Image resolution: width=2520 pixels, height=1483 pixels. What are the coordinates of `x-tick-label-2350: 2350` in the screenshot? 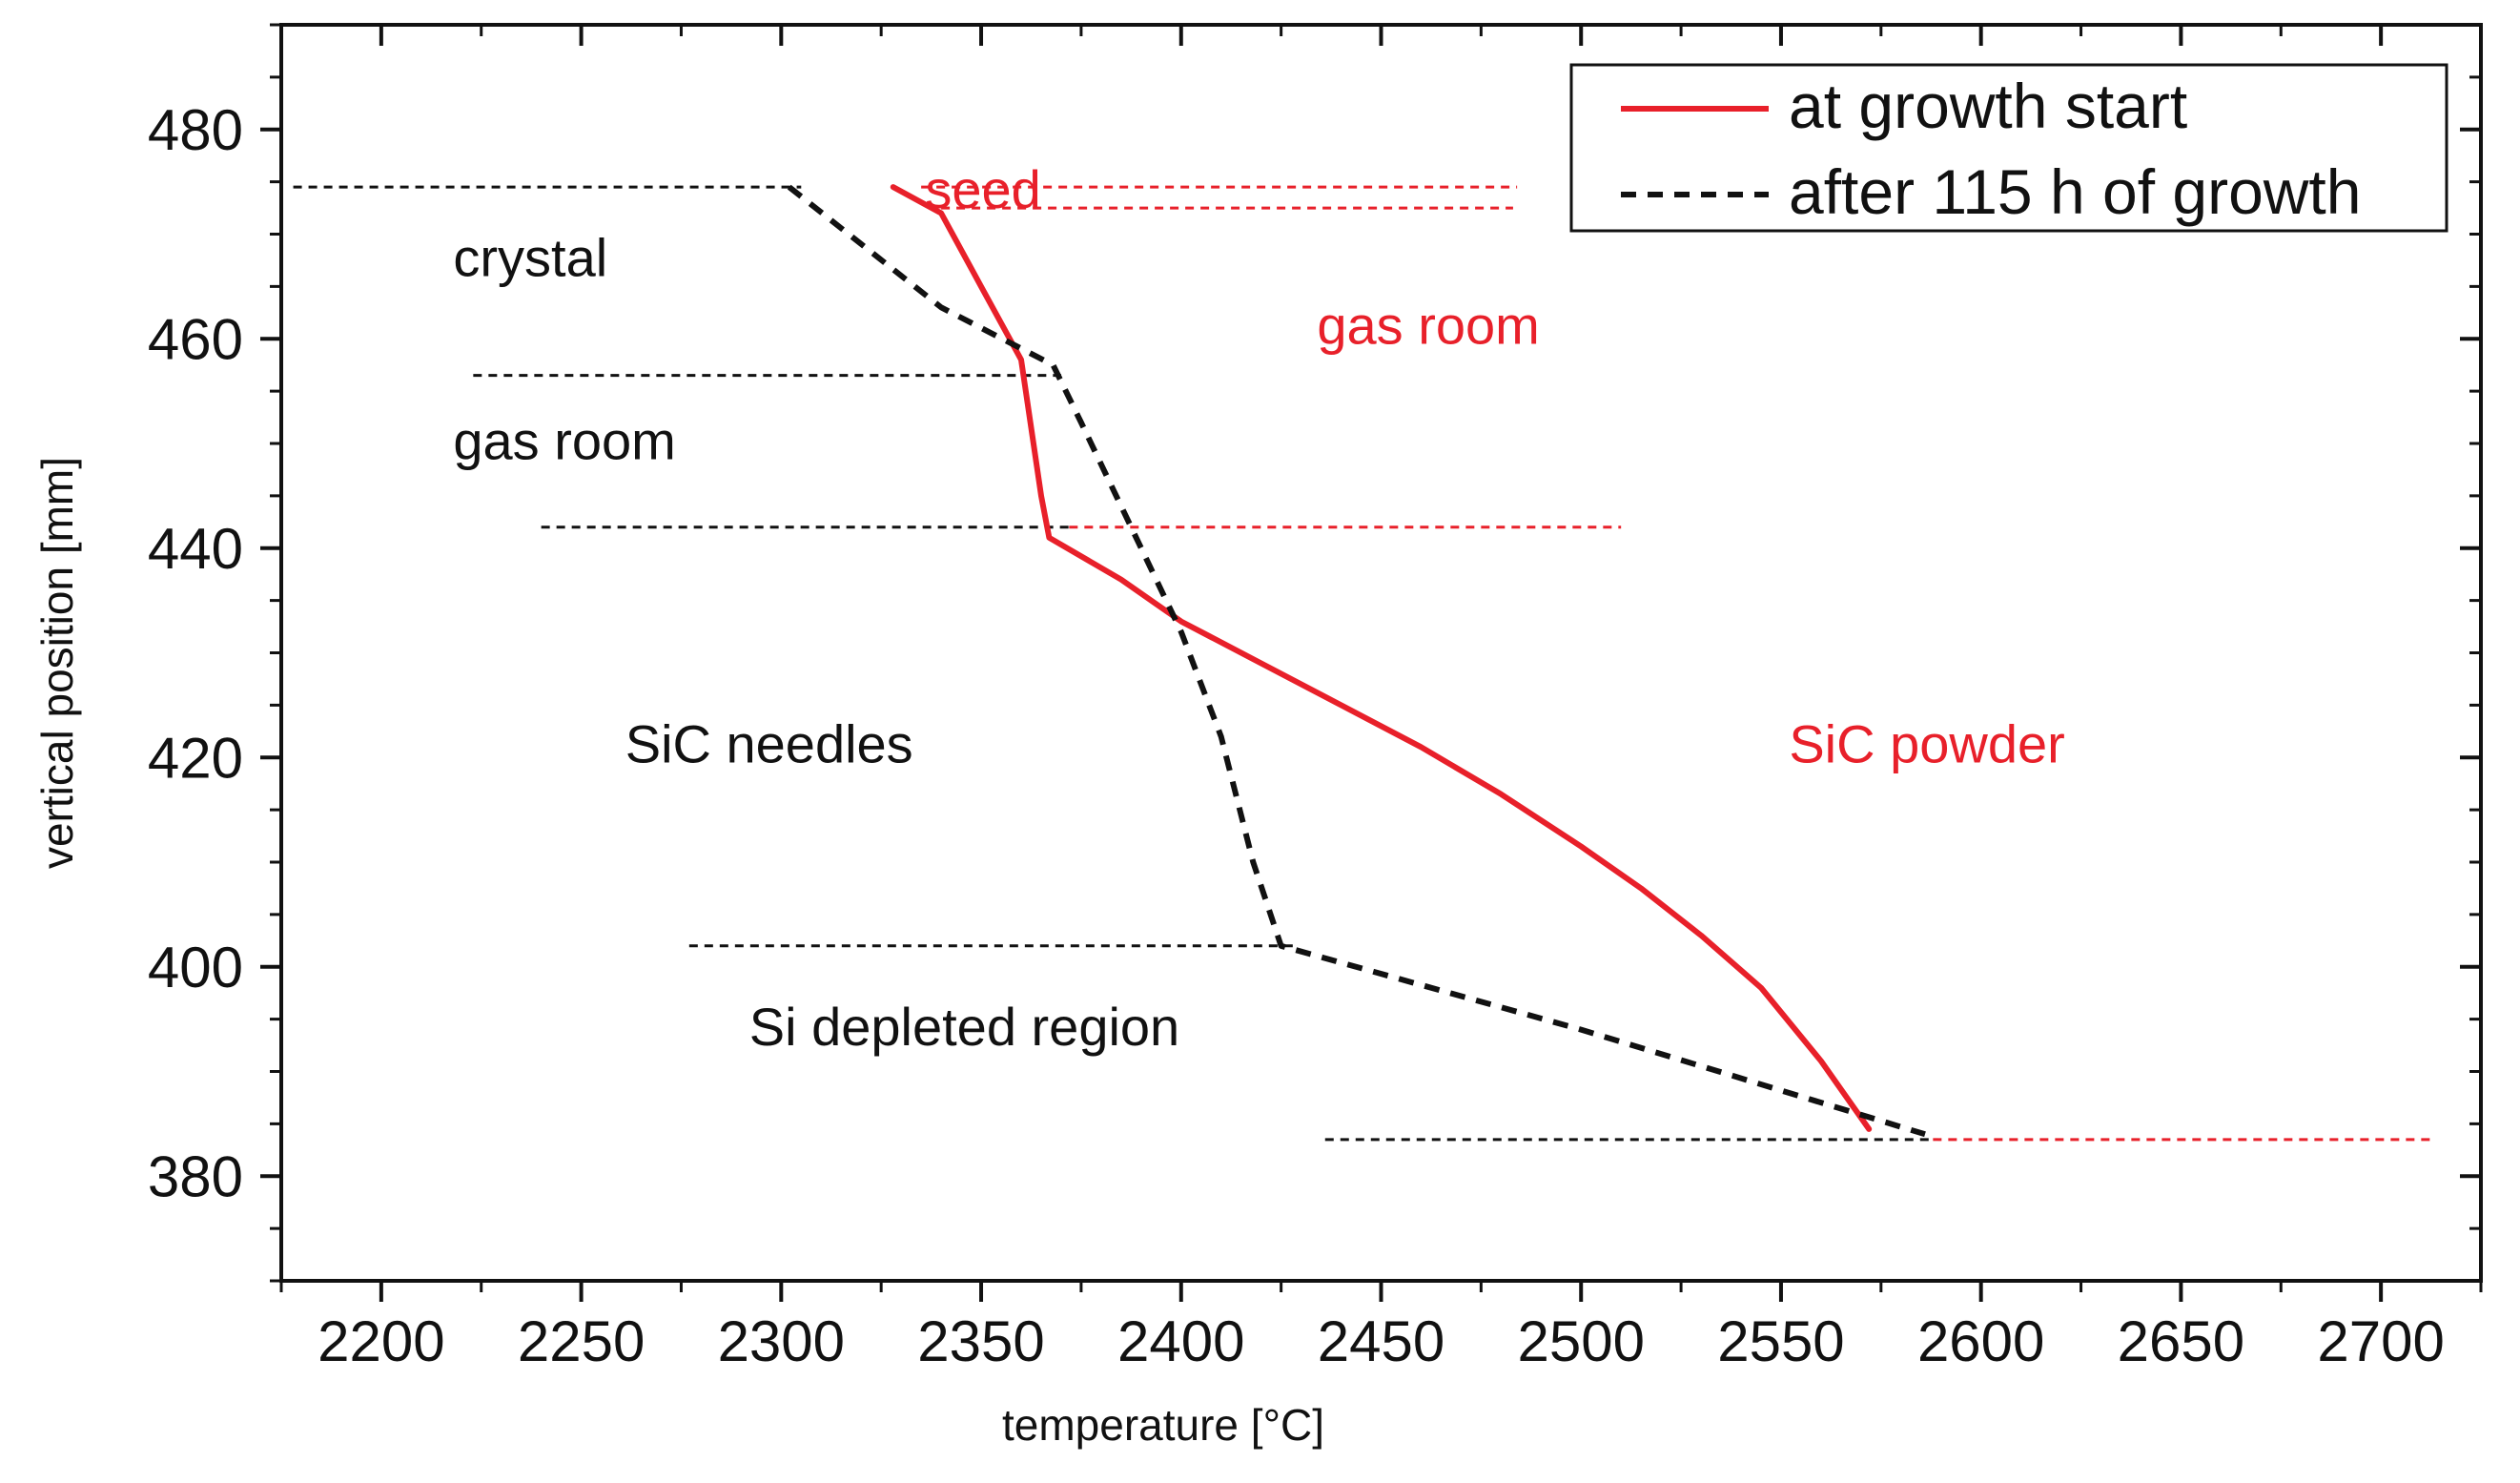 It's located at (980, 1341).